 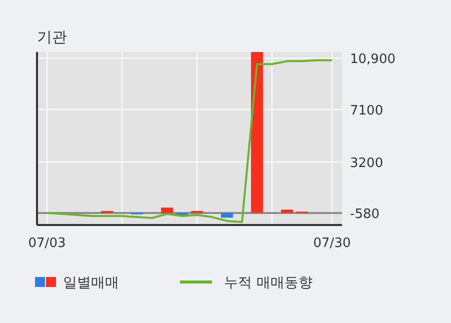 I want to click on y-tick-label: 7100, so click(x=367, y=110).